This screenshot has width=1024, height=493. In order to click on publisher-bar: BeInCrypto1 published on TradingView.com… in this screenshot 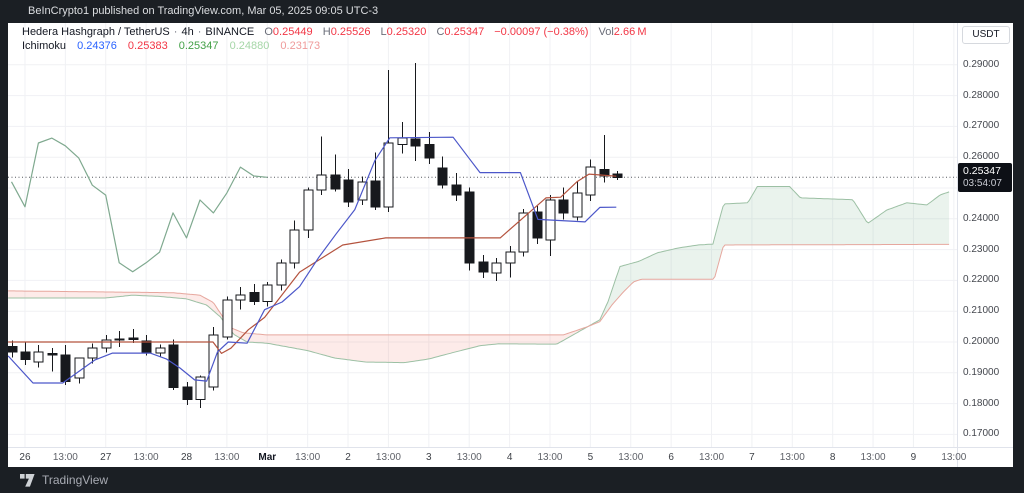, I will do `click(512, 11)`.